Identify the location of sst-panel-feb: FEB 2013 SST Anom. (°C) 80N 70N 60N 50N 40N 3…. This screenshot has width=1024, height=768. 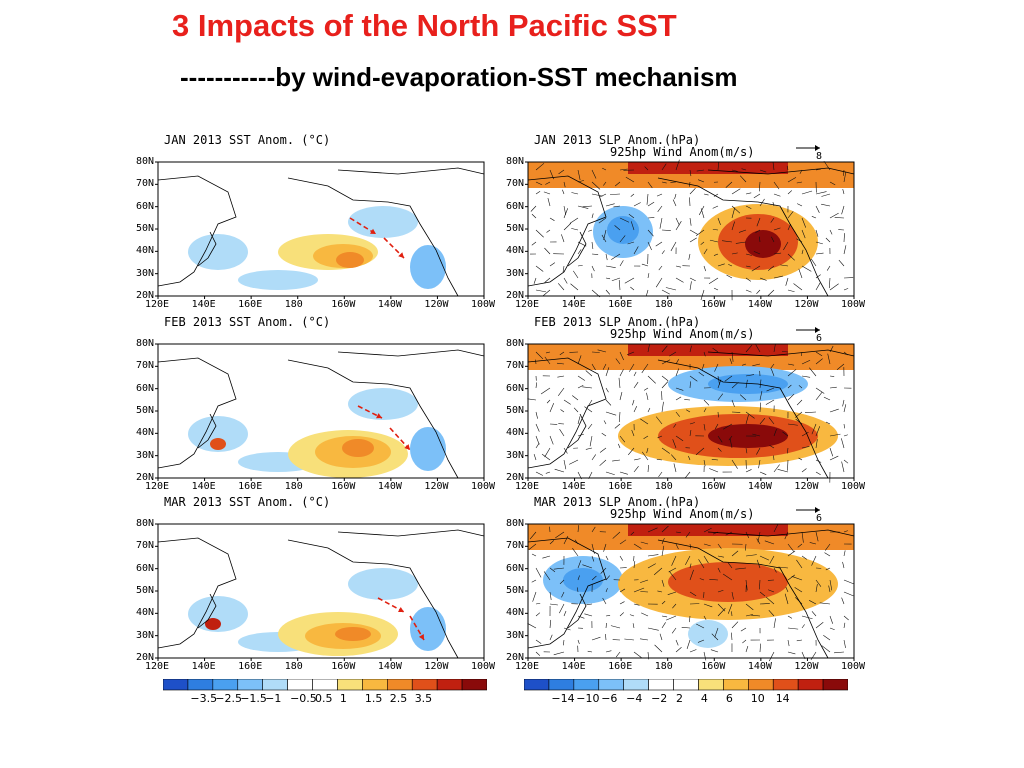
(315, 403).